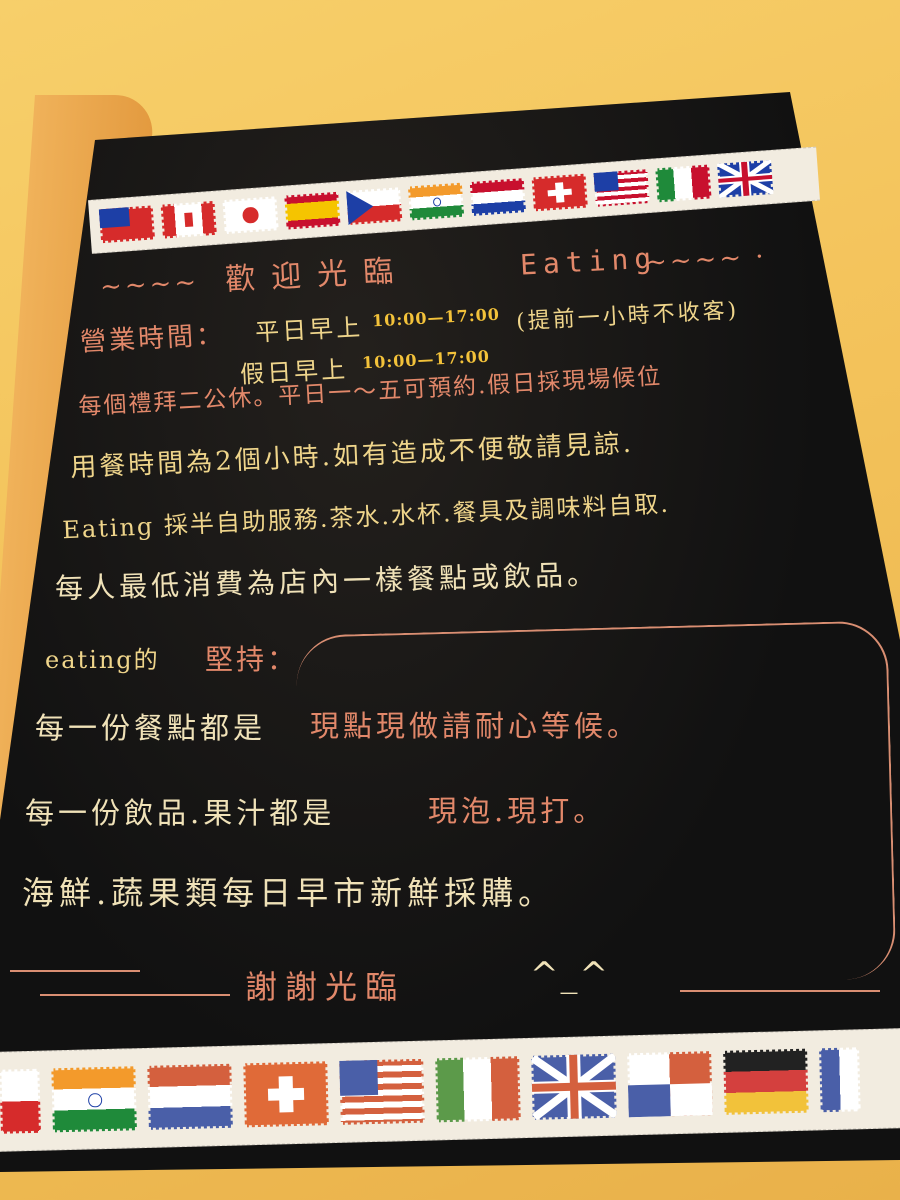 The width and height of the screenshot is (900, 1200). I want to click on spain-flag-icon, so click(312, 210).